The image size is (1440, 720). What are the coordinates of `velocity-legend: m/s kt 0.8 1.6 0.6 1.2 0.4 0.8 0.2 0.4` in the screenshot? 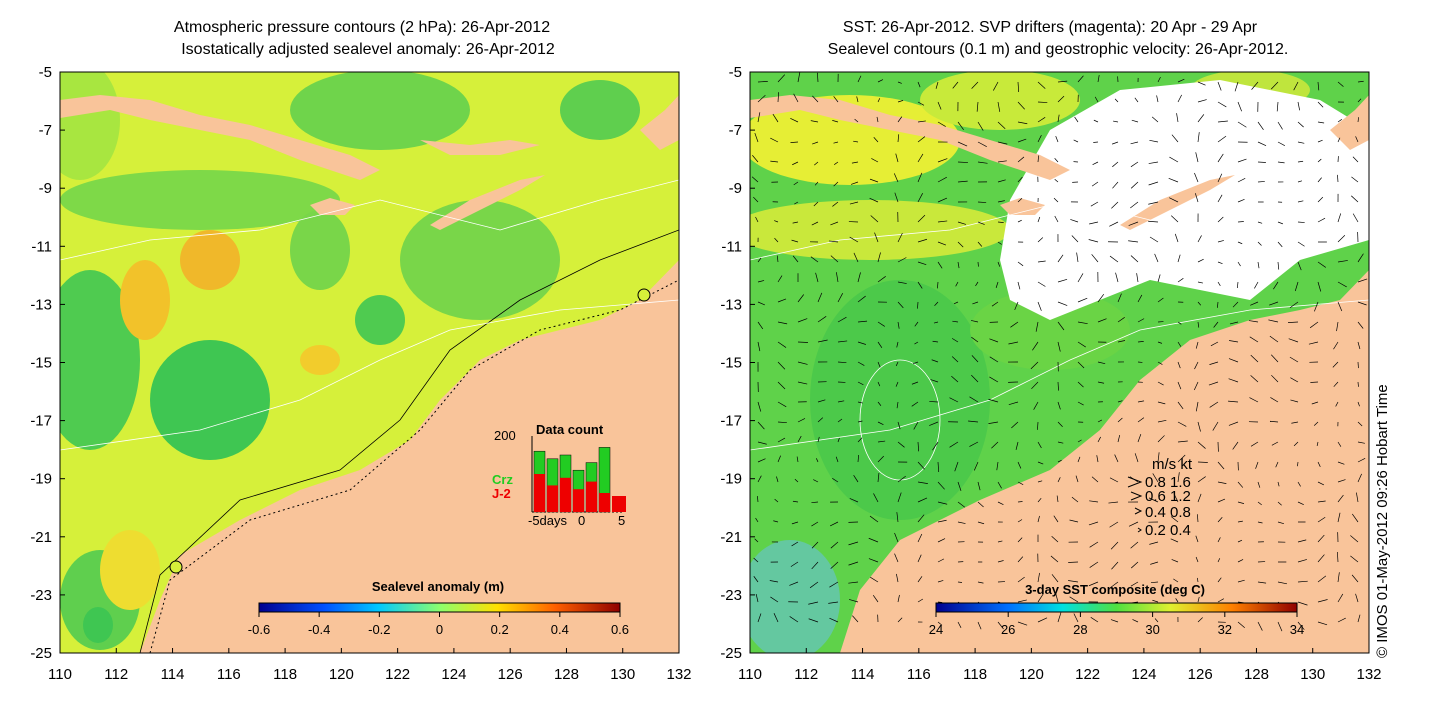 It's located at (1160, 497).